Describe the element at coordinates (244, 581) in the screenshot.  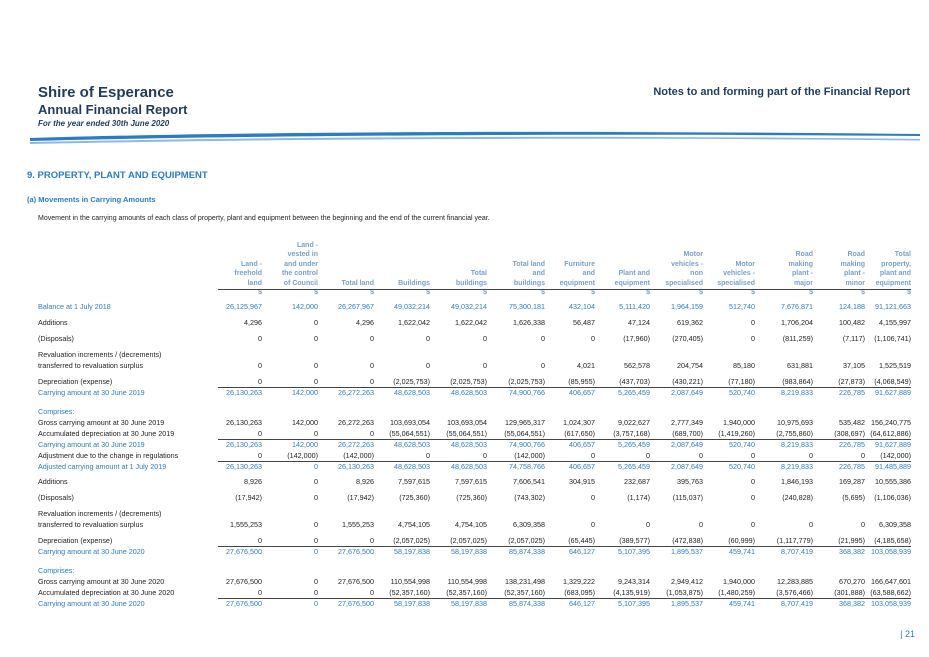
I see `table-cell: 27,676,500` at that location.